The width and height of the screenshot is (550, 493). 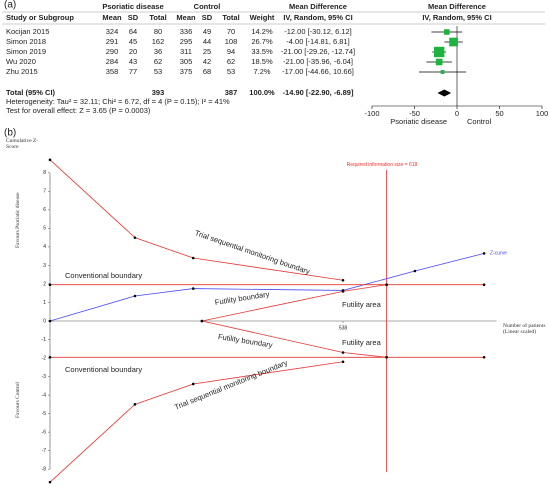 What do you see at coordinates (186, 41) in the screenshot?
I see `cell: 295` at bounding box center [186, 41].